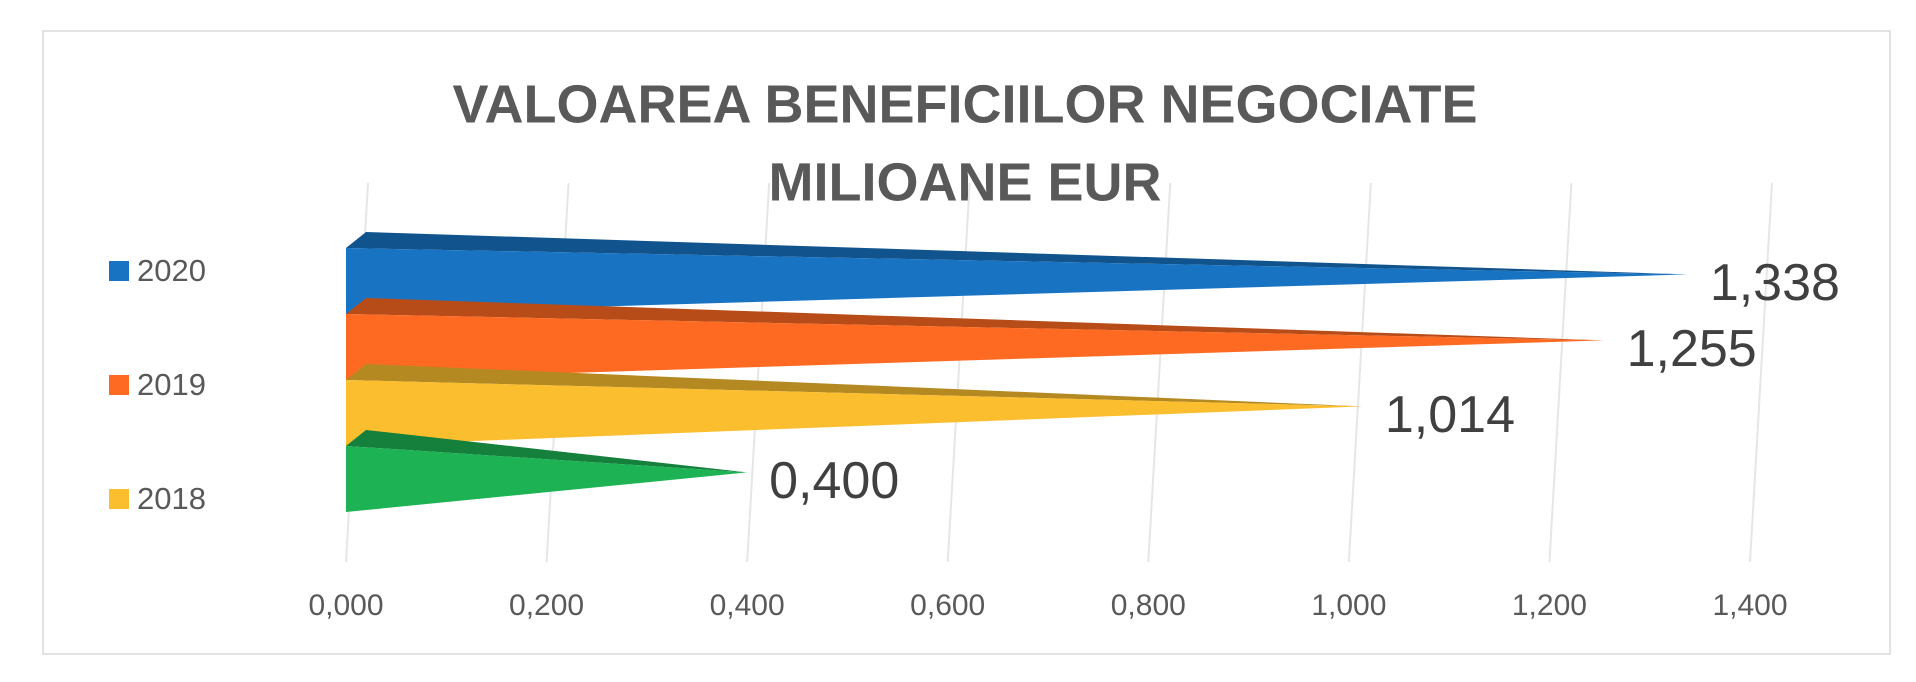  Describe the element at coordinates (1348, 605) in the screenshot. I see `x-tick-label: 1,000` at that location.